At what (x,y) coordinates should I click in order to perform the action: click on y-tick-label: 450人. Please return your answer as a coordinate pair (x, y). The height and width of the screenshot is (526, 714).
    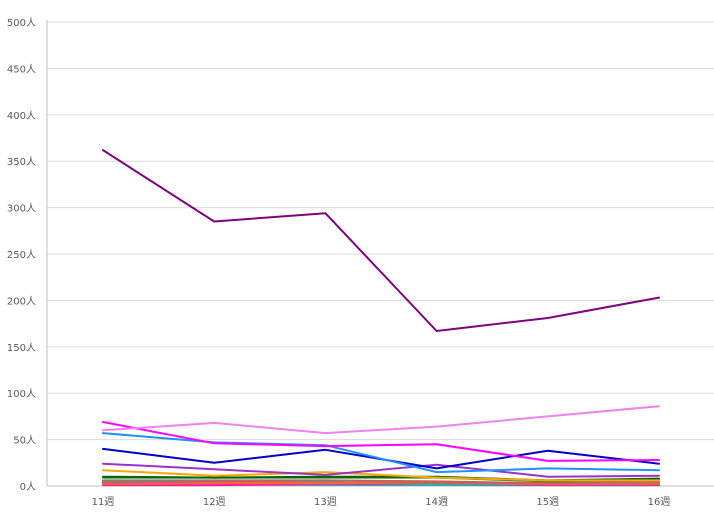
    Looking at the image, I should click on (21, 69).